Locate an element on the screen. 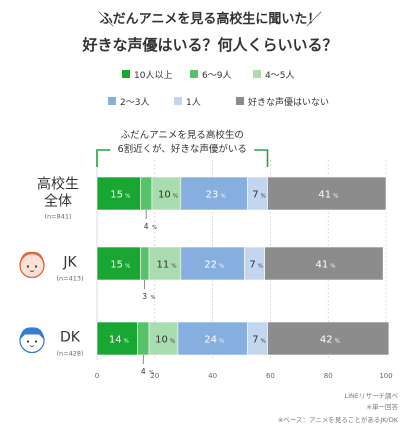 This screenshot has width=420, height=436. x-tick-label: 100 is located at coordinates (385, 376).